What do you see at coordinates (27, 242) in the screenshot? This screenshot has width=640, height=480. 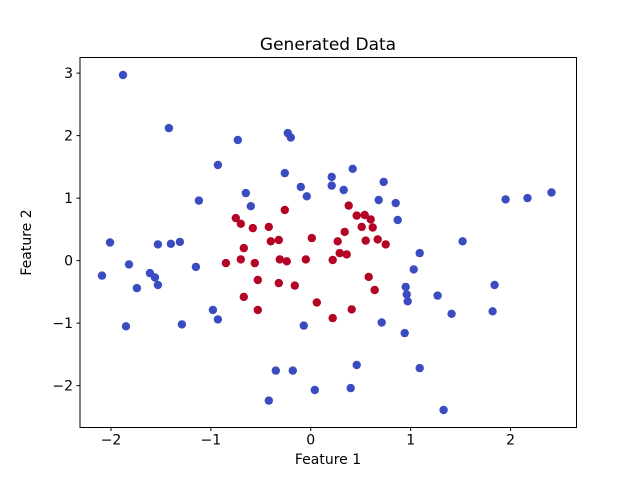 I see `y-axis-label: Feature 2` at bounding box center [27, 242].